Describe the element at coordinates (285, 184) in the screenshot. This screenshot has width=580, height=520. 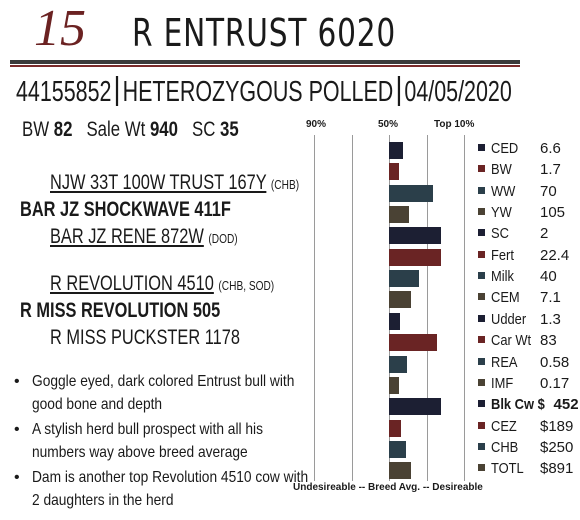
I see `sire-sire-tag: (CHB)` at that location.